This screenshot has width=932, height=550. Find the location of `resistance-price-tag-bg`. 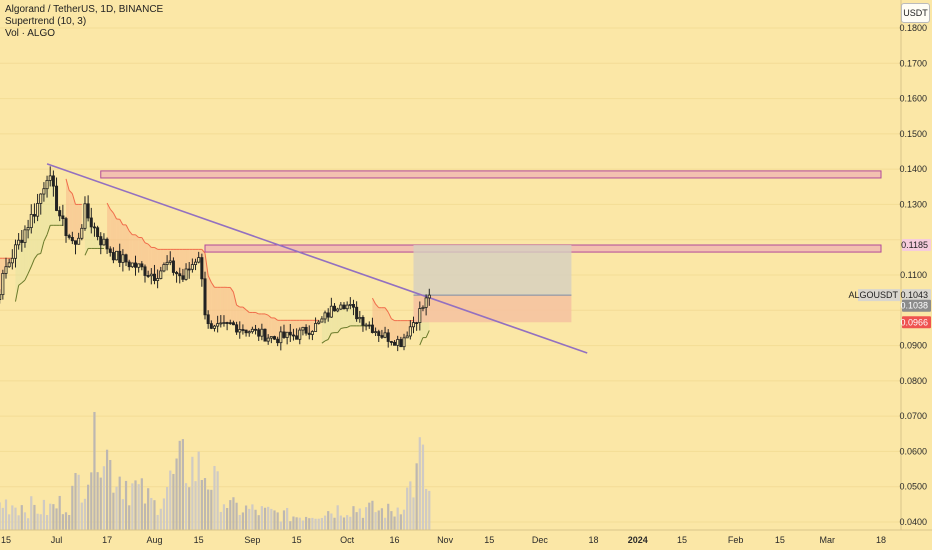

resistance-price-tag-bg is located at coordinates (916, 245).